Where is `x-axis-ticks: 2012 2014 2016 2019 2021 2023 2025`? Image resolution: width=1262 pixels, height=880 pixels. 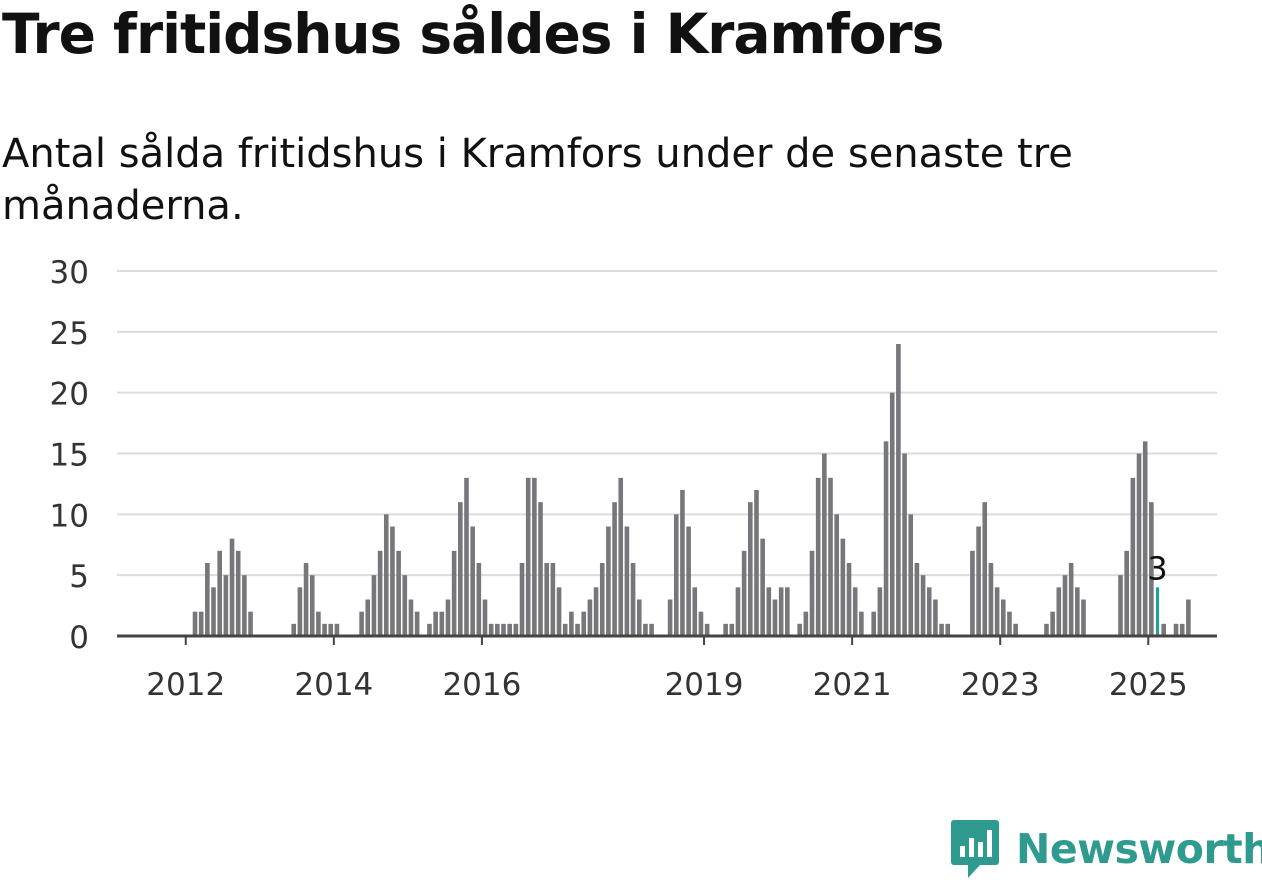 x-axis-ticks: 2012 2014 2016 2019 2021 2023 2025 is located at coordinates (667, 669).